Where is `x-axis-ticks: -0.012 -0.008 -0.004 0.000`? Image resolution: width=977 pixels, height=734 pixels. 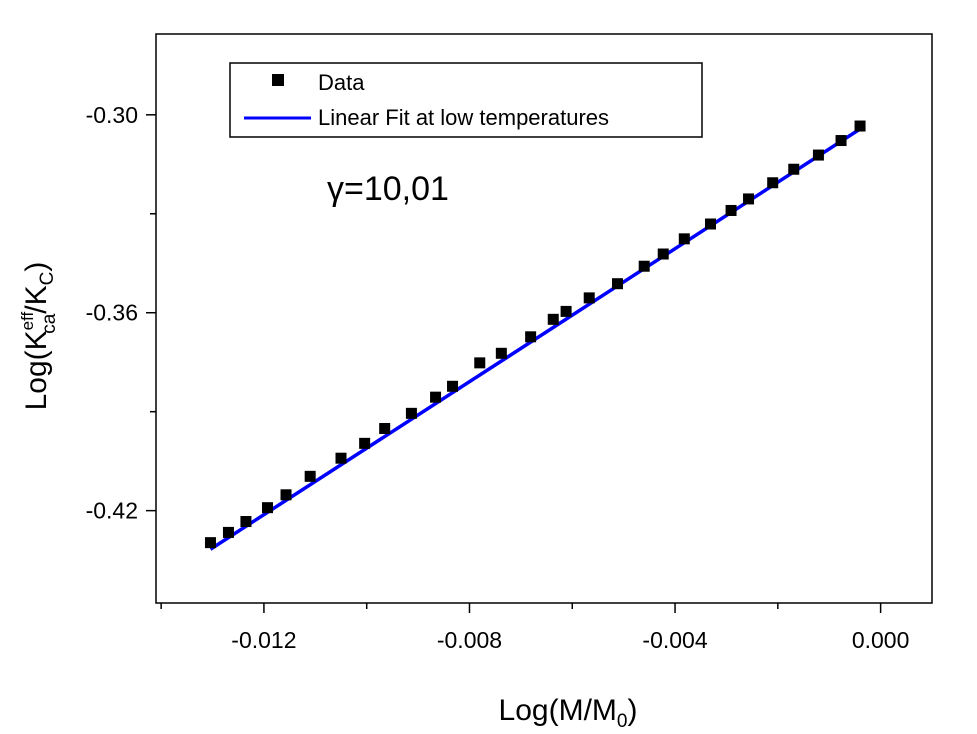
x-axis-ticks: -0.012 -0.008 -0.004 0.000 is located at coordinates (535, 628).